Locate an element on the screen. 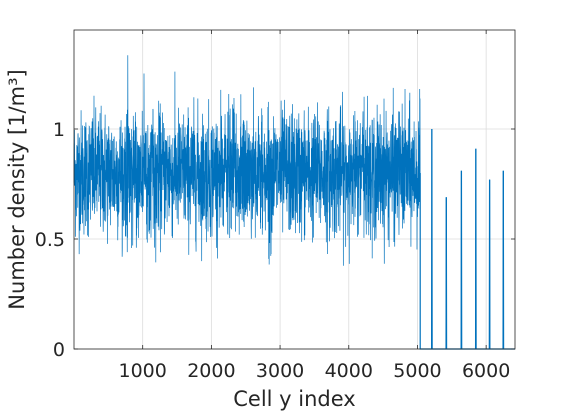  y-tick-label: 1 is located at coordinates (59, 130).